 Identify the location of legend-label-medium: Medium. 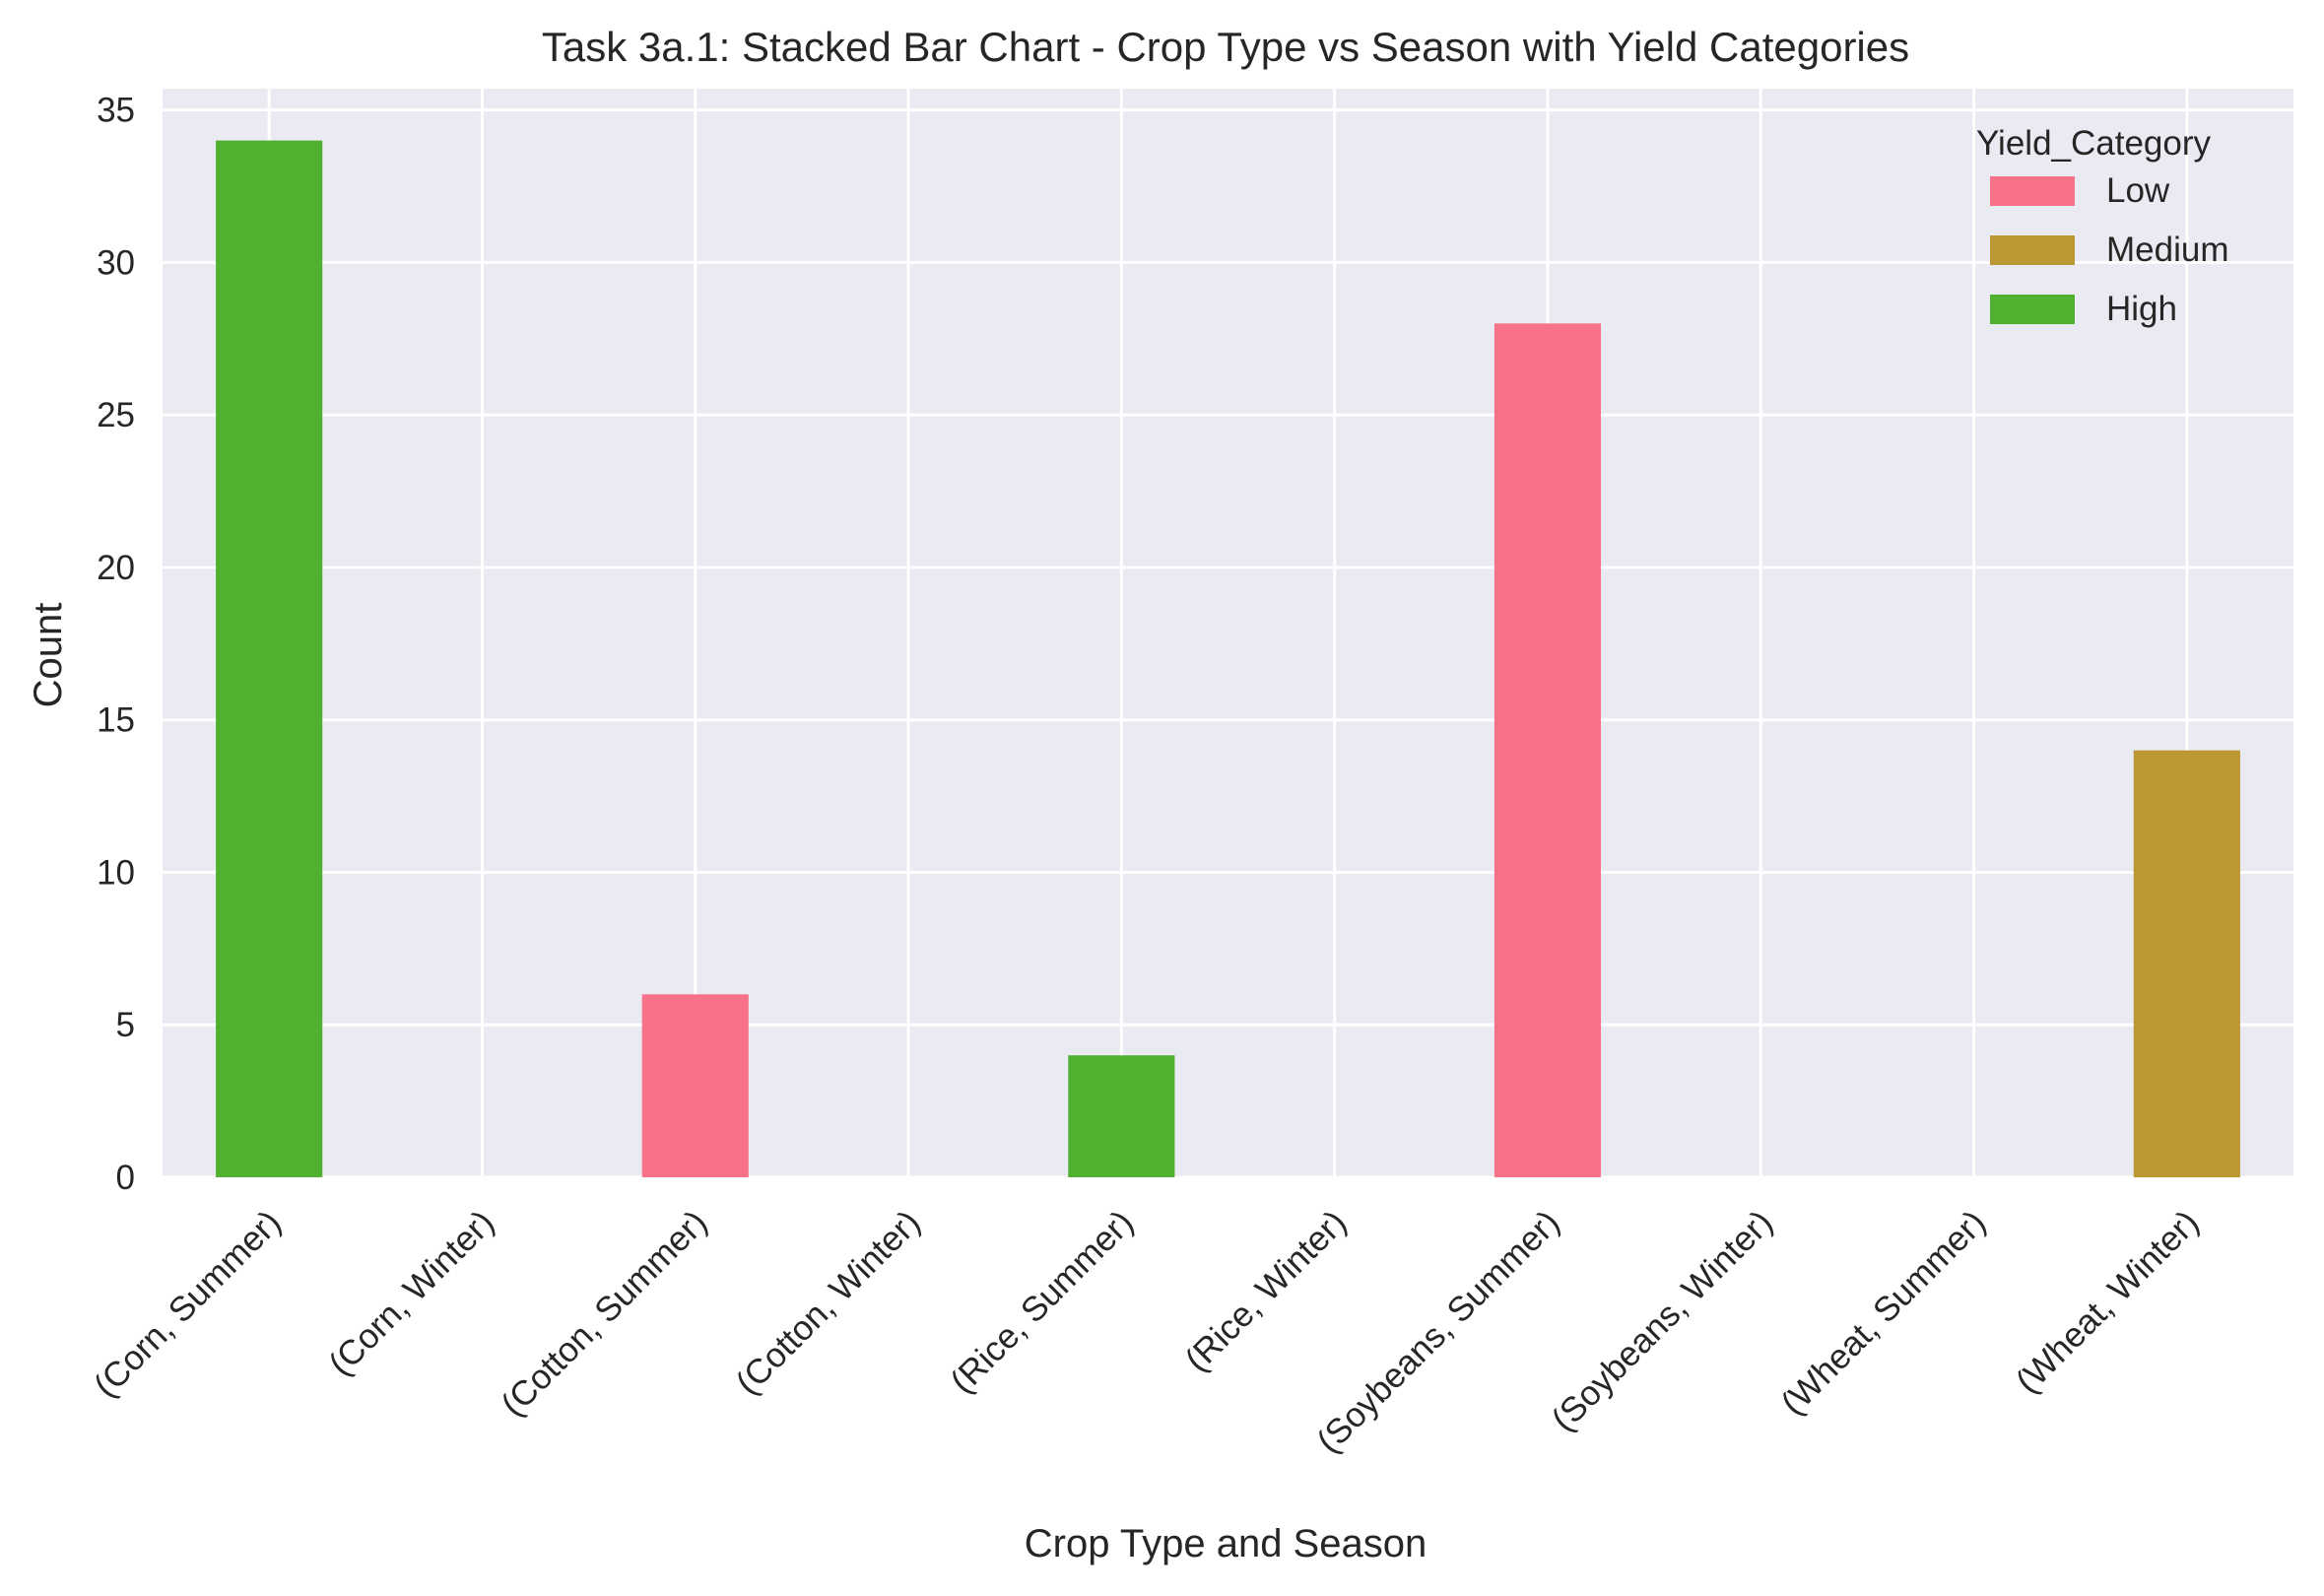
(2167, 250).